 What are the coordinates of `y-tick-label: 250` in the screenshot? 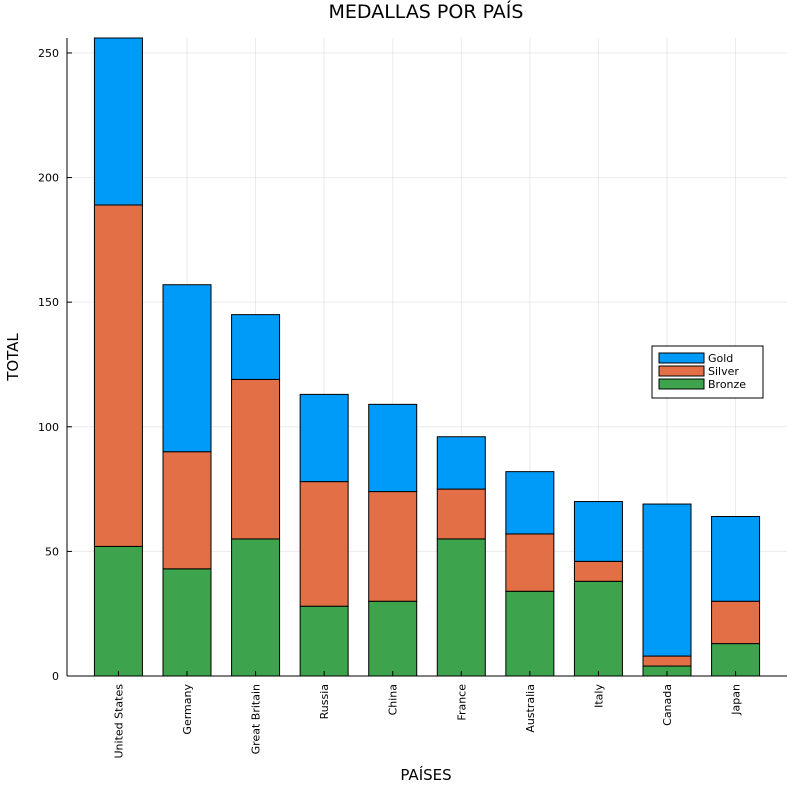 It's located at (48, 53).